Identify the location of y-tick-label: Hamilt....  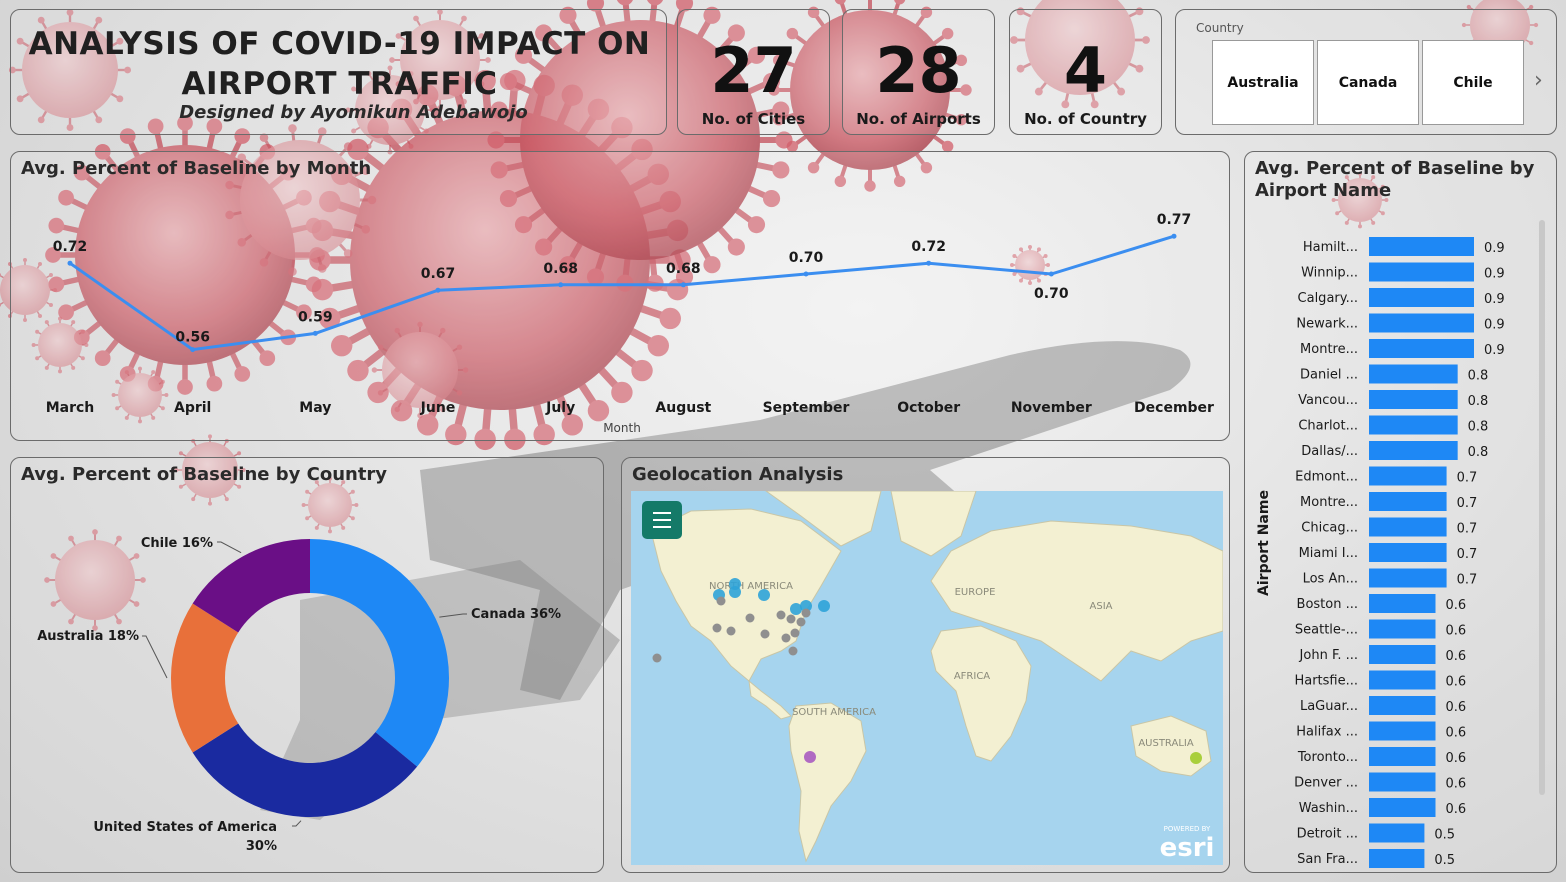
(1330, 247).